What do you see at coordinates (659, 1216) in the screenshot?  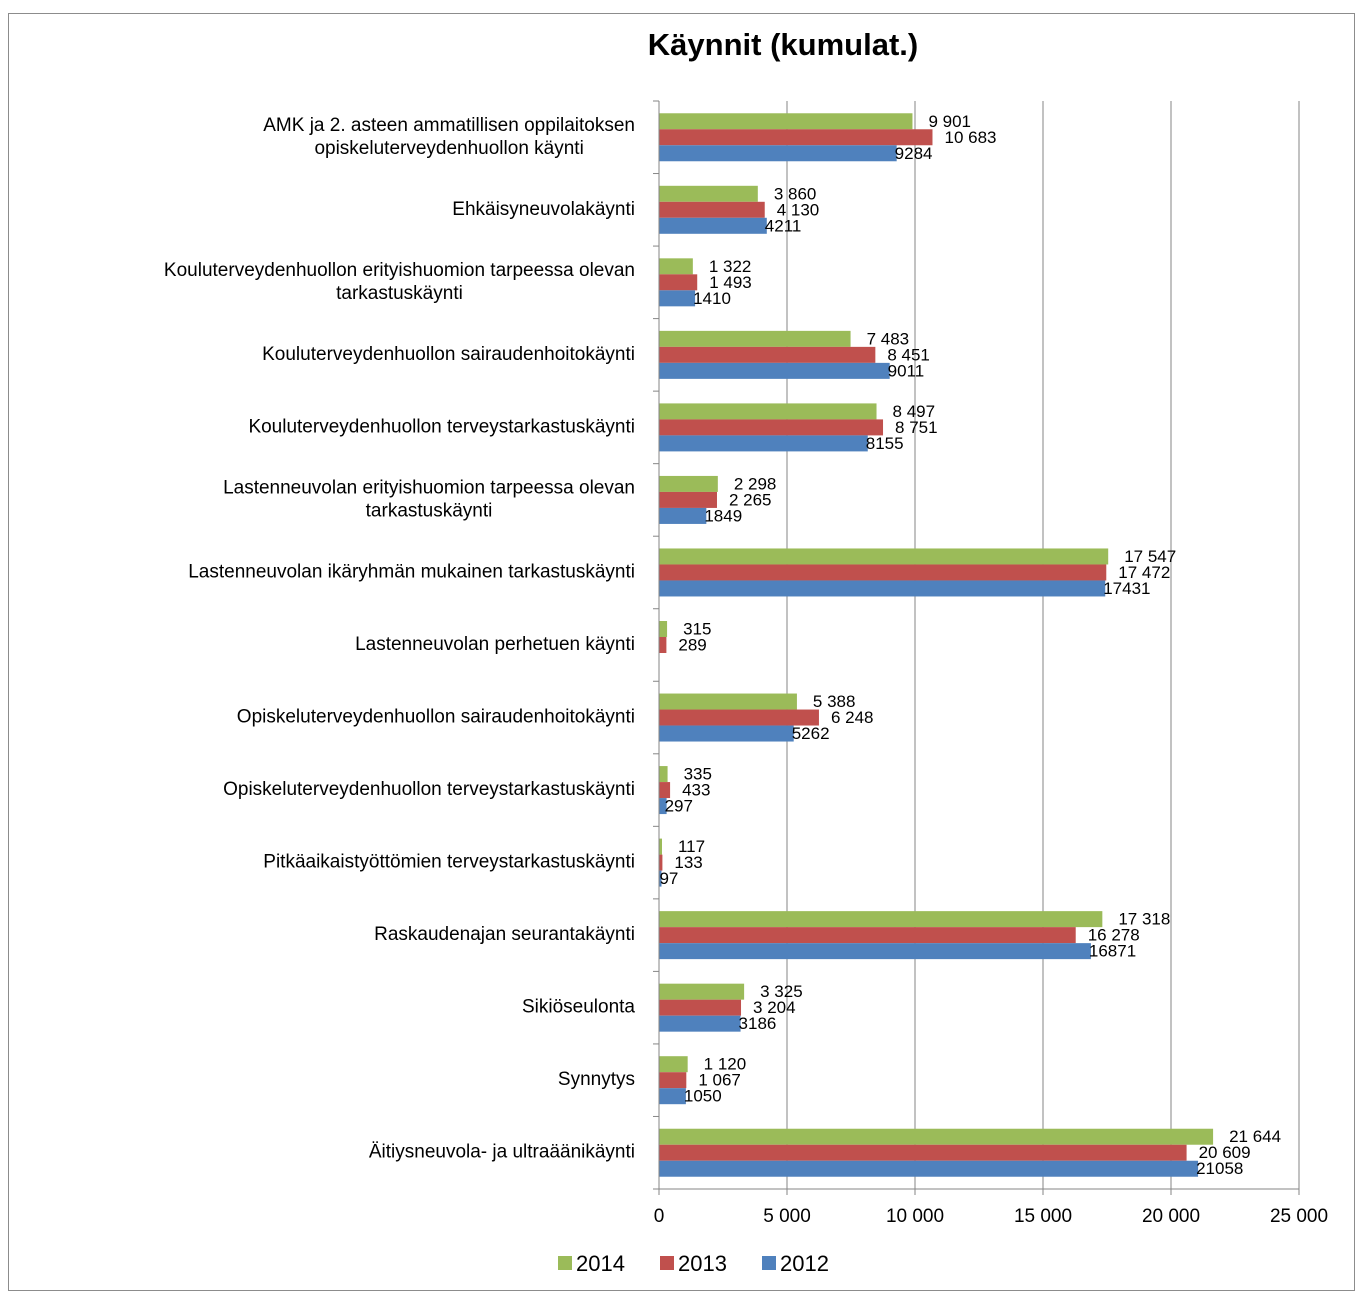 I see `x-tick-label: 0` at bounding box center [659, 1216].